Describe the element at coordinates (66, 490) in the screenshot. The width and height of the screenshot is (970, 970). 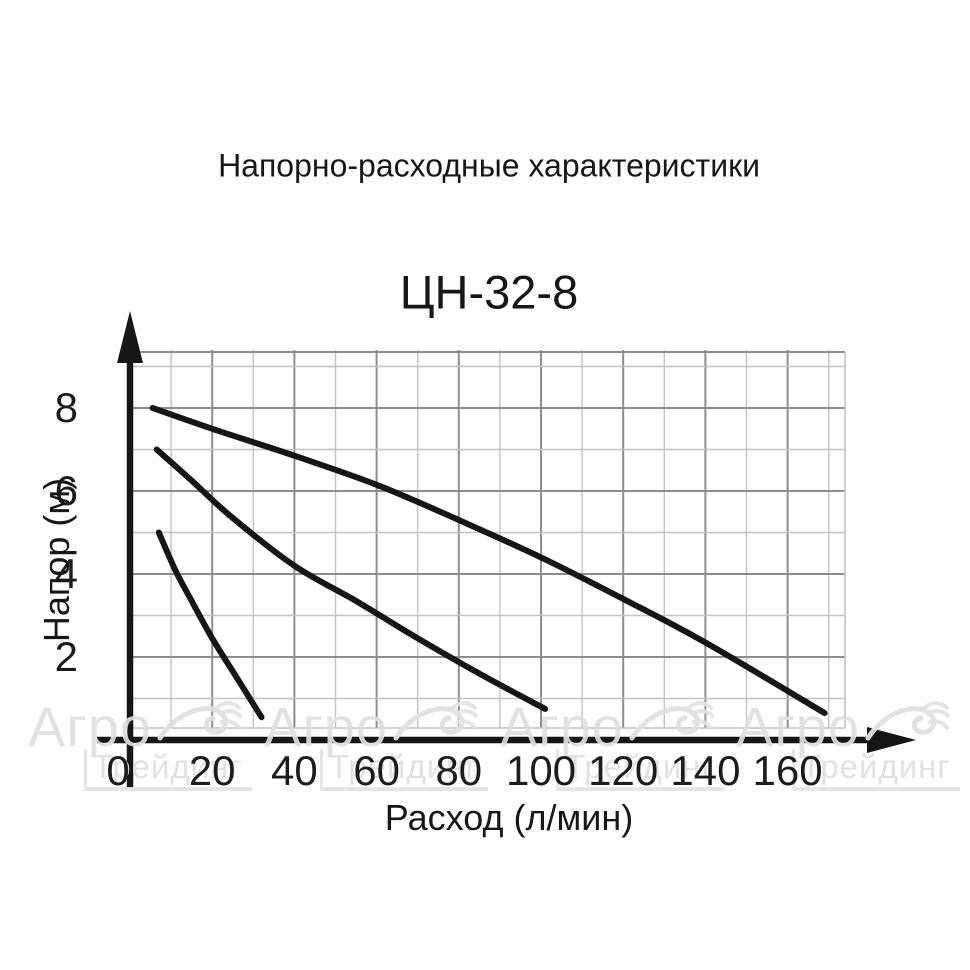
I see `y-tick-label: 6` at that location.